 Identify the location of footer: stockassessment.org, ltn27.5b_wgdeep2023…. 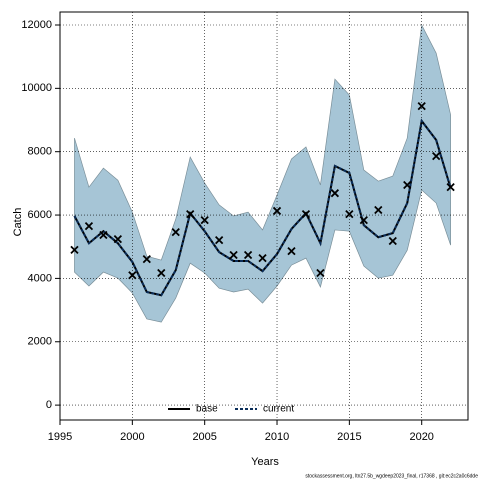
(391, 476).